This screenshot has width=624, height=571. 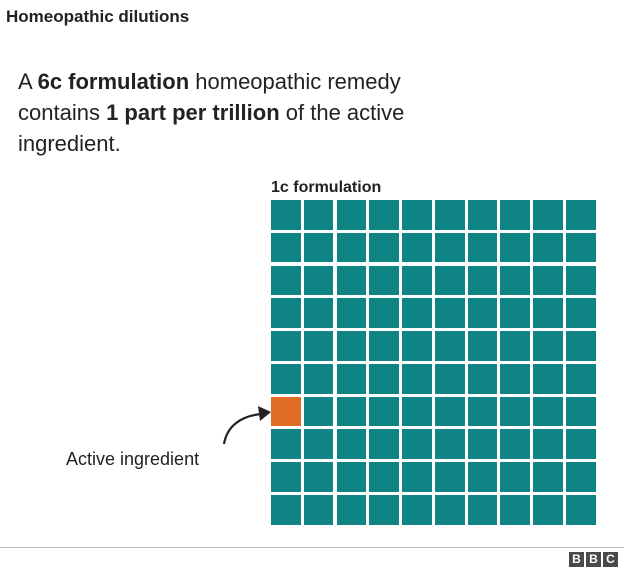 I want to click on active-ingredient-label: Active ingredient, so click(x=133, y=459).